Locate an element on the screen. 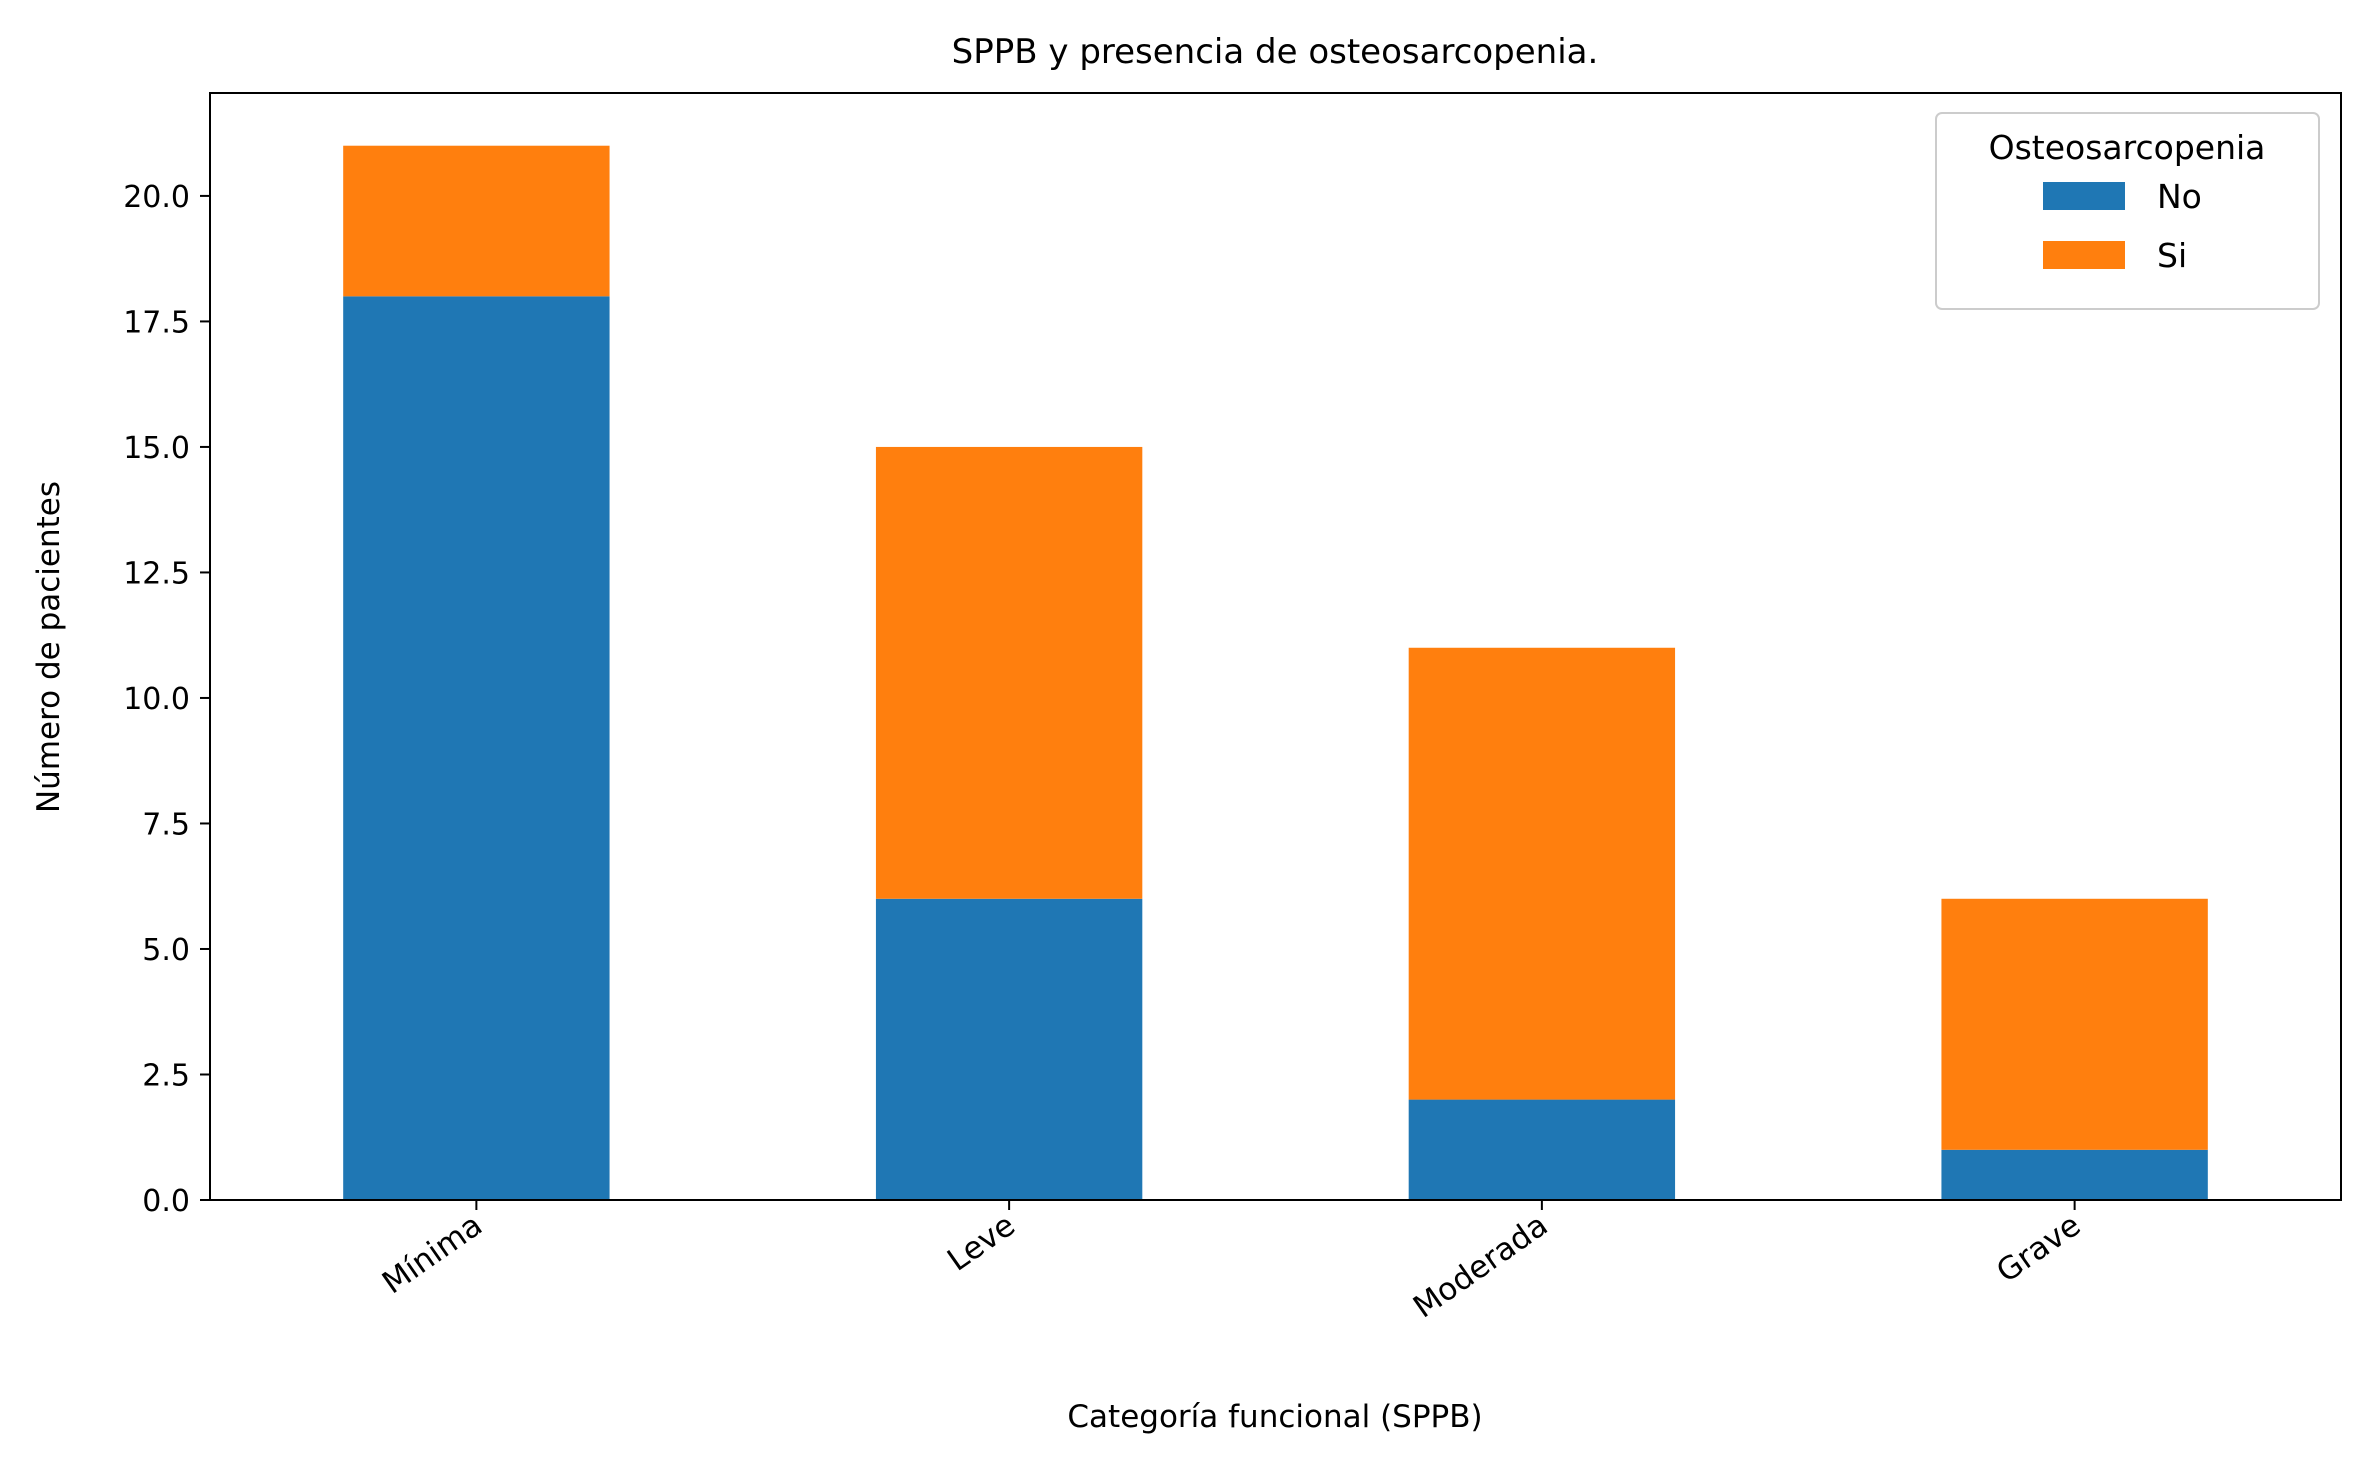  legend-box is located at coordinates (2127, 211).